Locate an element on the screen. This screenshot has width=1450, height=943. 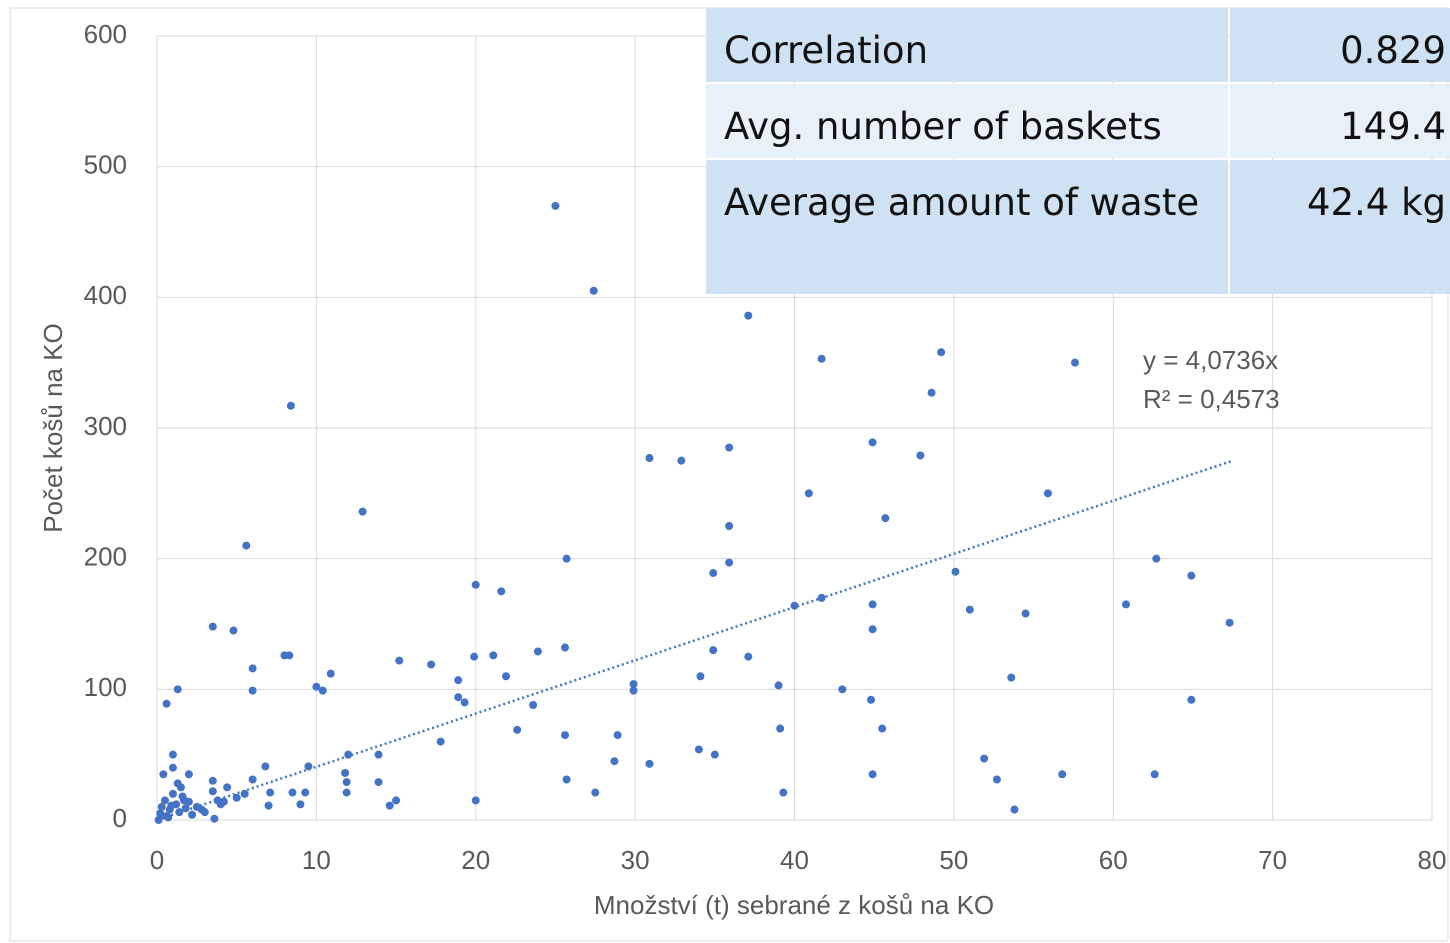
table-cell: Average amount of waste is located at coordinates (967, 227).